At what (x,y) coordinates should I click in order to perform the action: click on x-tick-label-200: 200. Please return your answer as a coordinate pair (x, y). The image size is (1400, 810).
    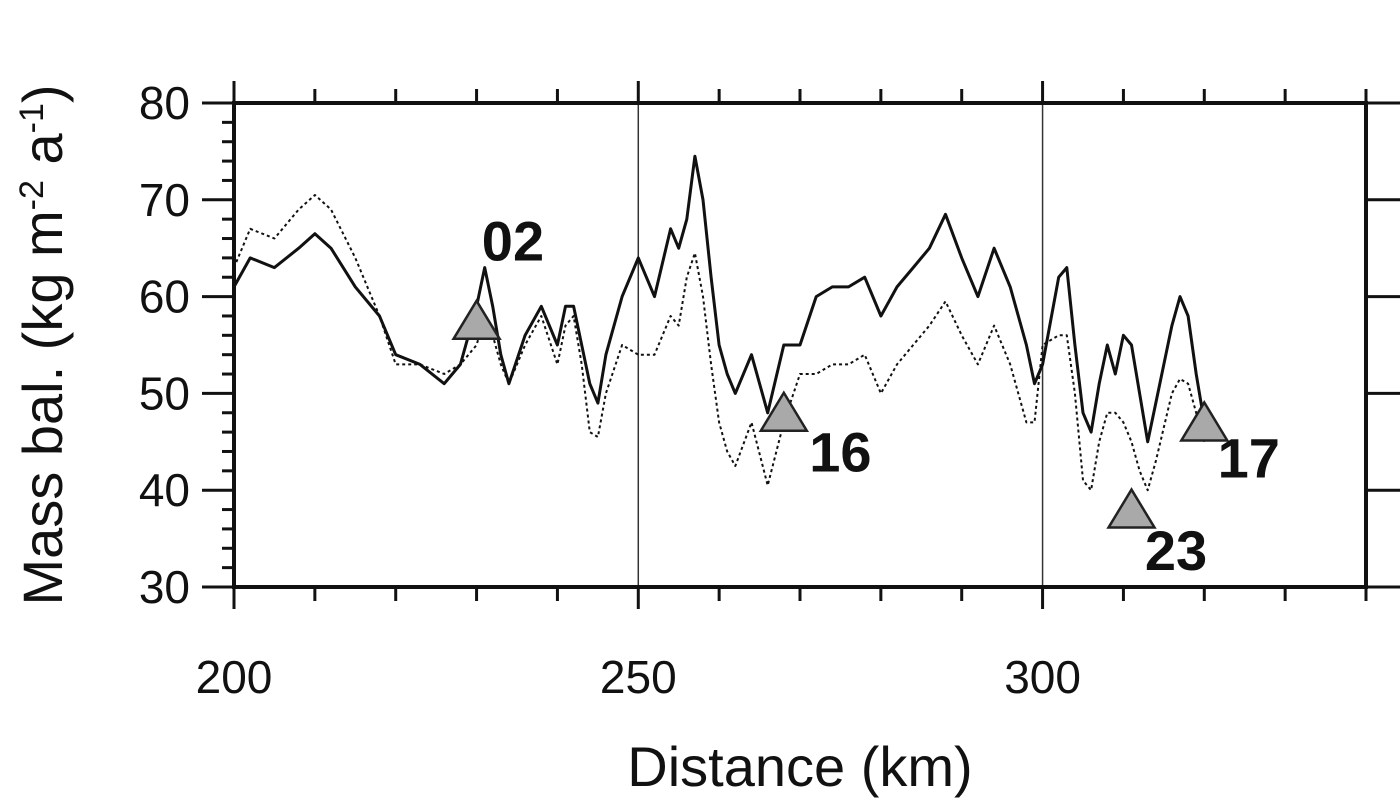
    Looking at the image, I should click on (234, 677).